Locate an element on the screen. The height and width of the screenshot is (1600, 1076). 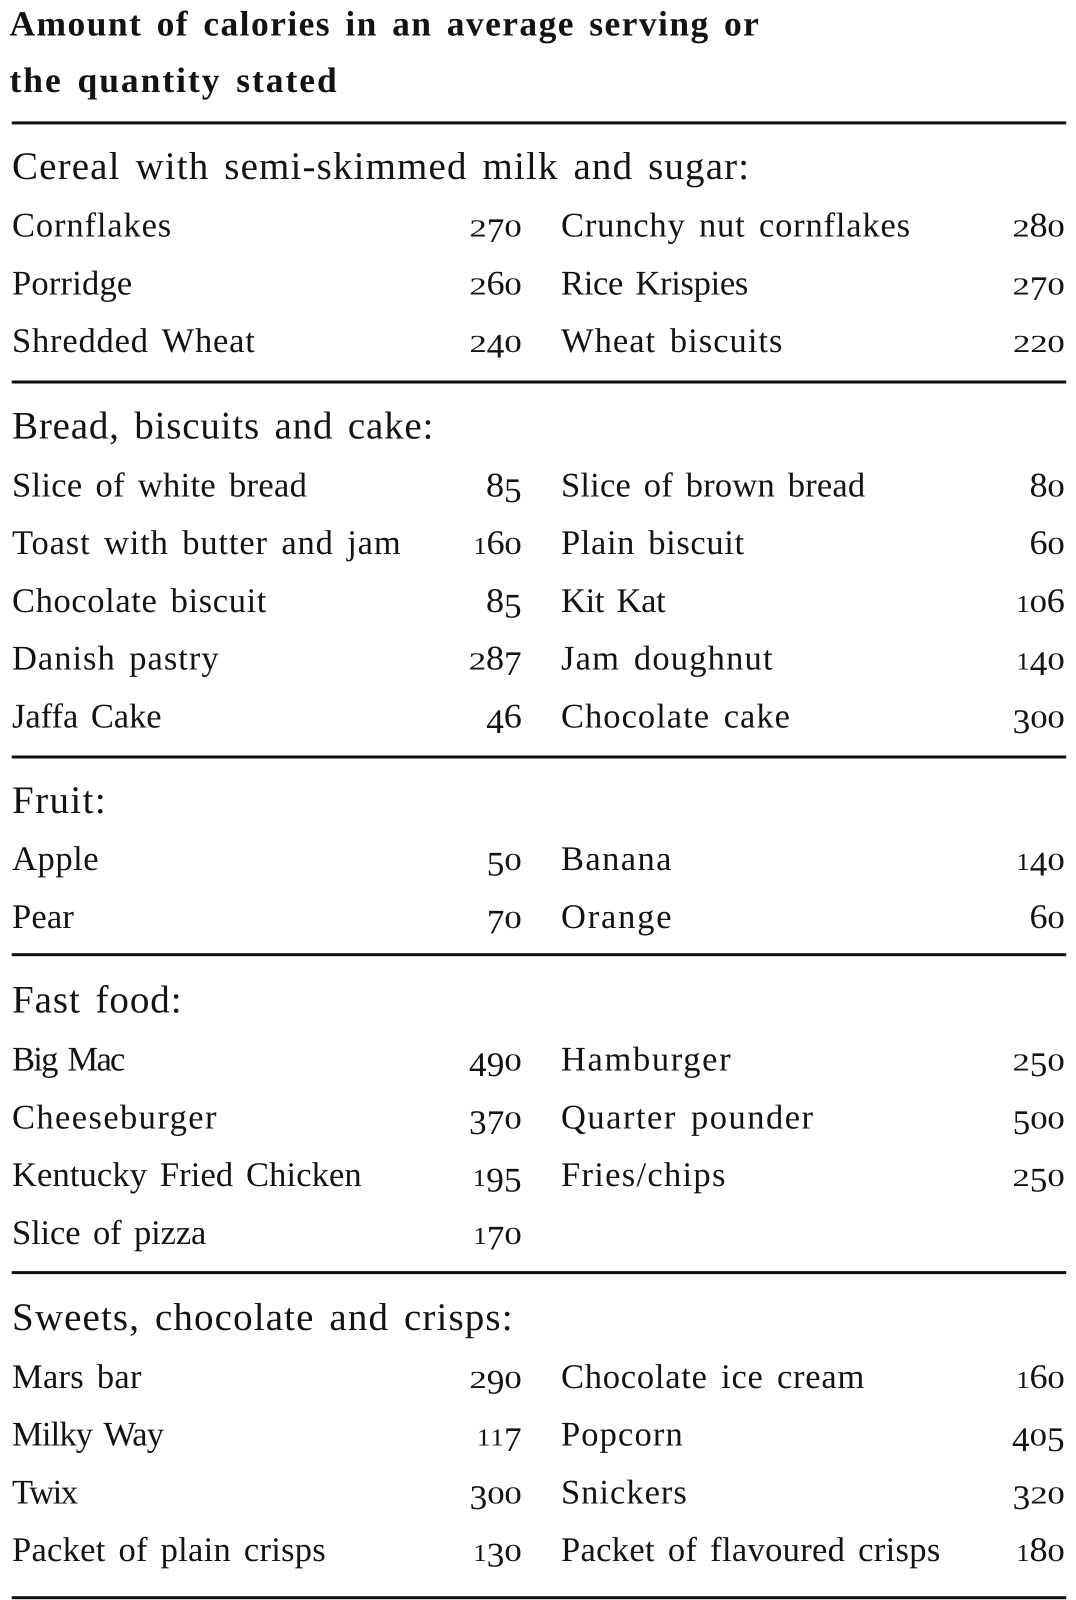
svg-text: Packet of flavoured crisps is located at coordinates (751, 1550).